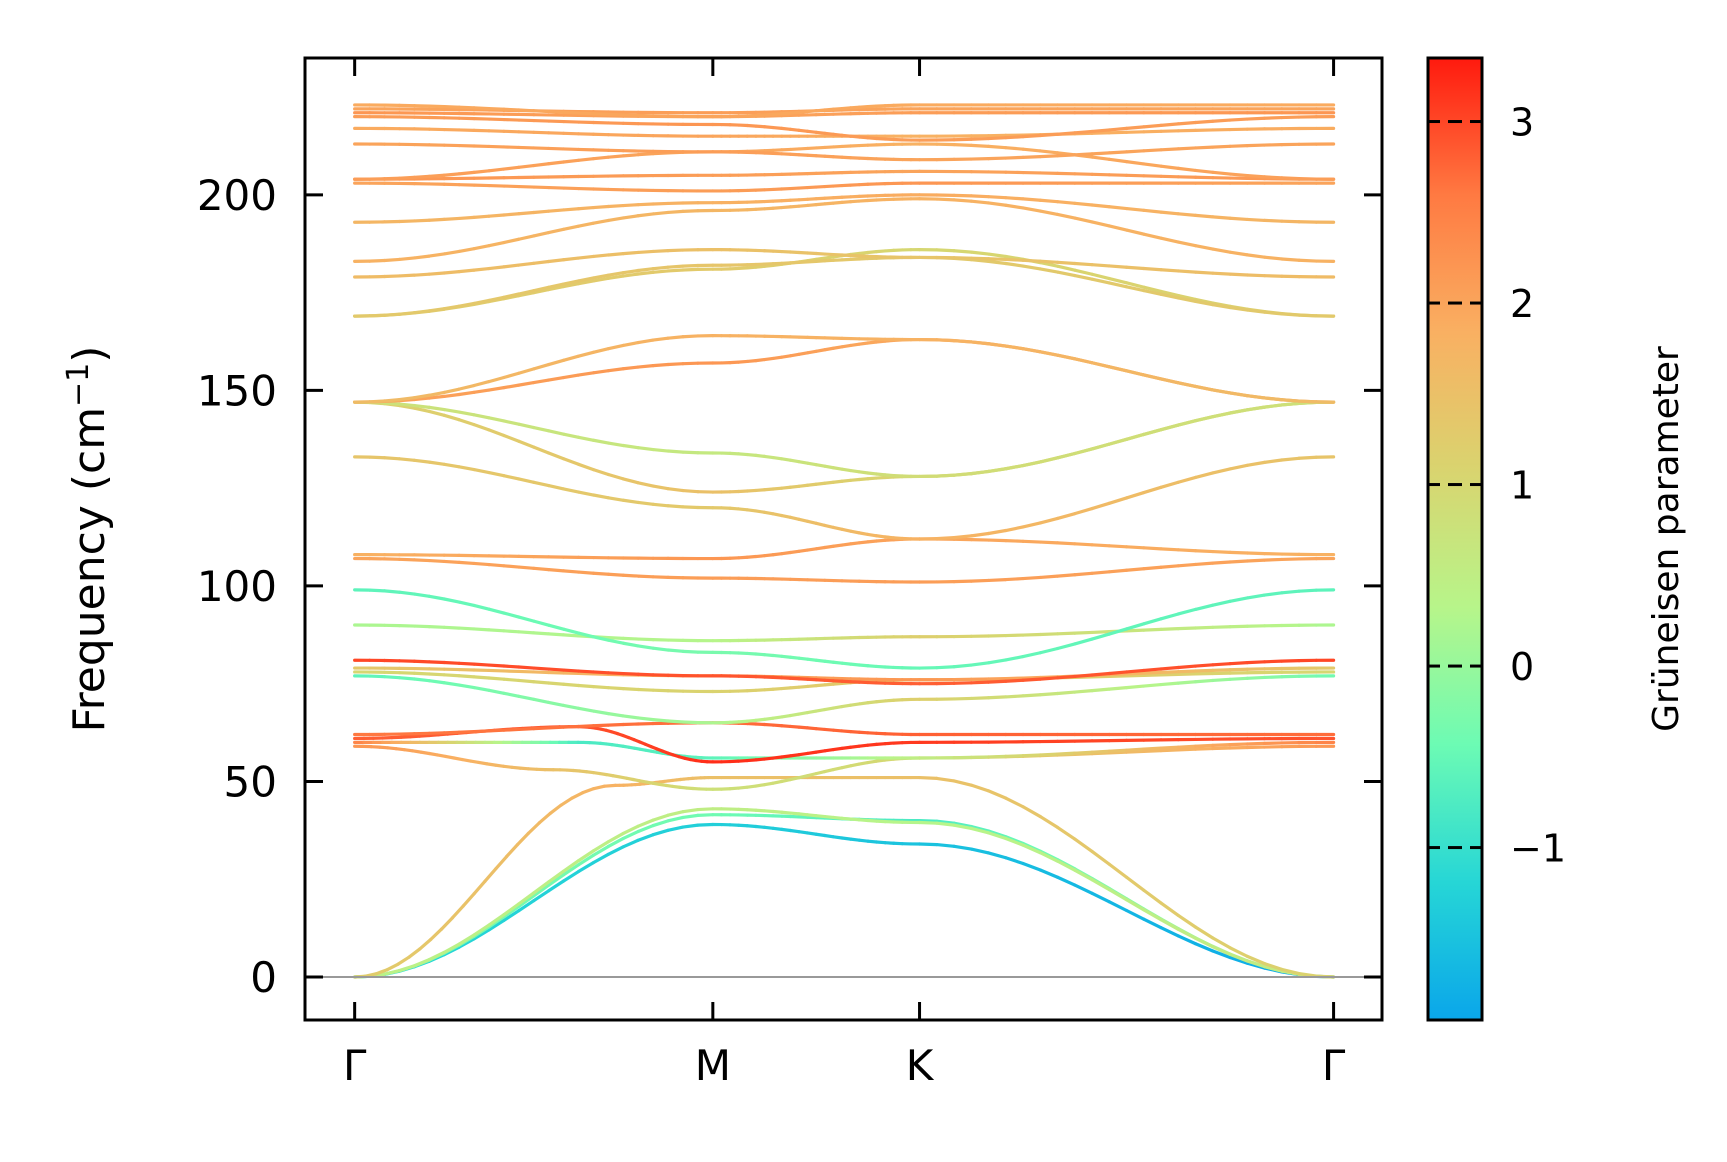  What do you see at coordinates (1522, 486) in the screenshot?
I see `colorbar-tick-label: 1` at bounding box center [1522, 486].